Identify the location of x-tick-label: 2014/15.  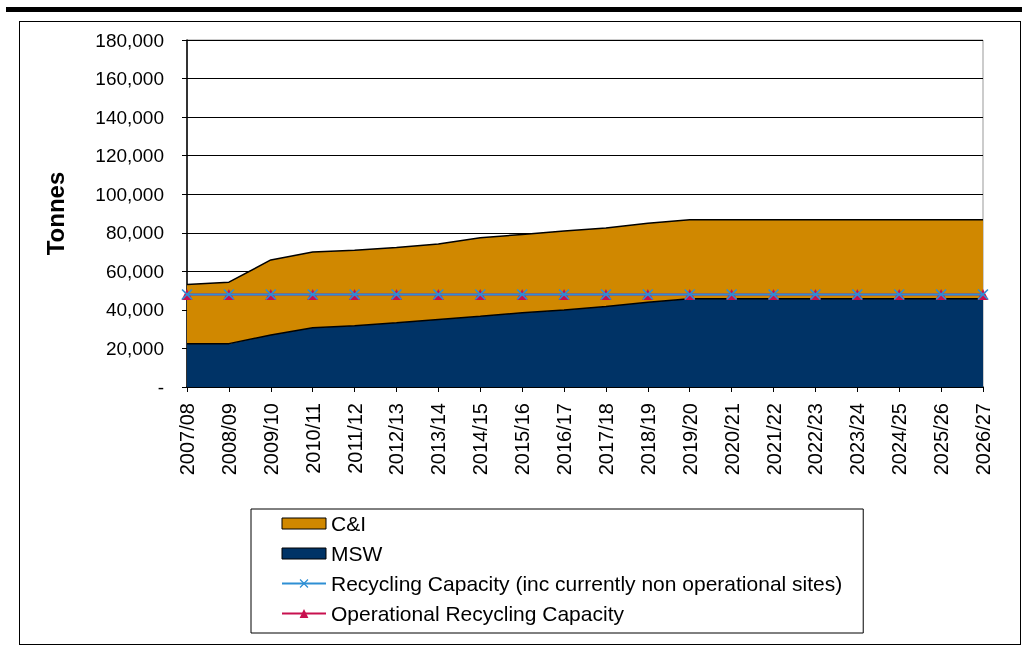
(480, 439).